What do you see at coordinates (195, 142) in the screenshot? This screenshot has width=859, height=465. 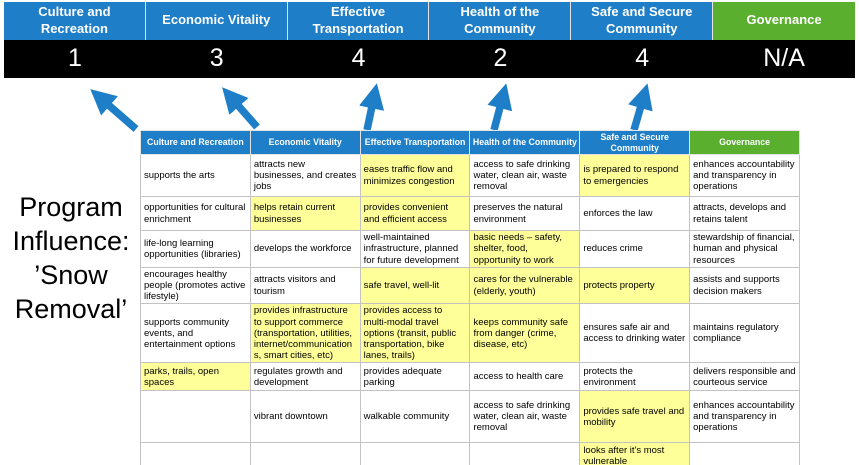 I see `matrix-header-0: Culture and Recreation` at bounding box center [195, 142].